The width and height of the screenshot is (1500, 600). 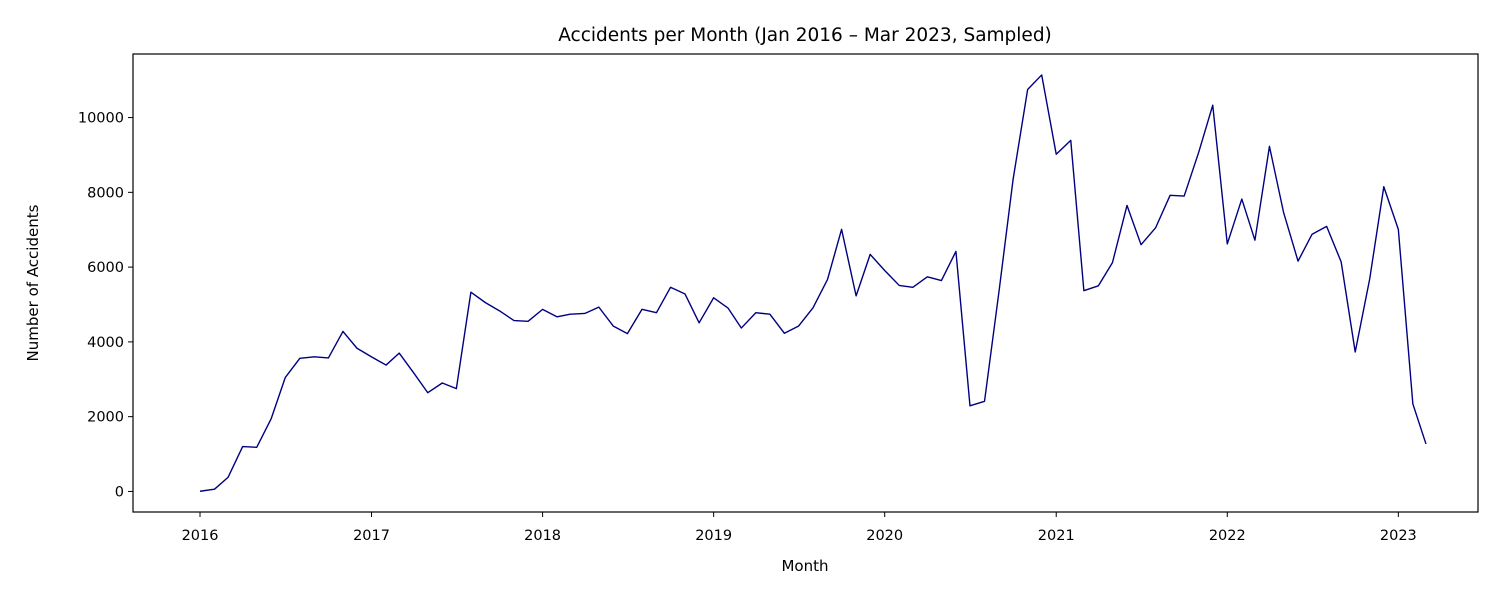 I want to click on y-tick-label: 0, so click(x=119, y=492).